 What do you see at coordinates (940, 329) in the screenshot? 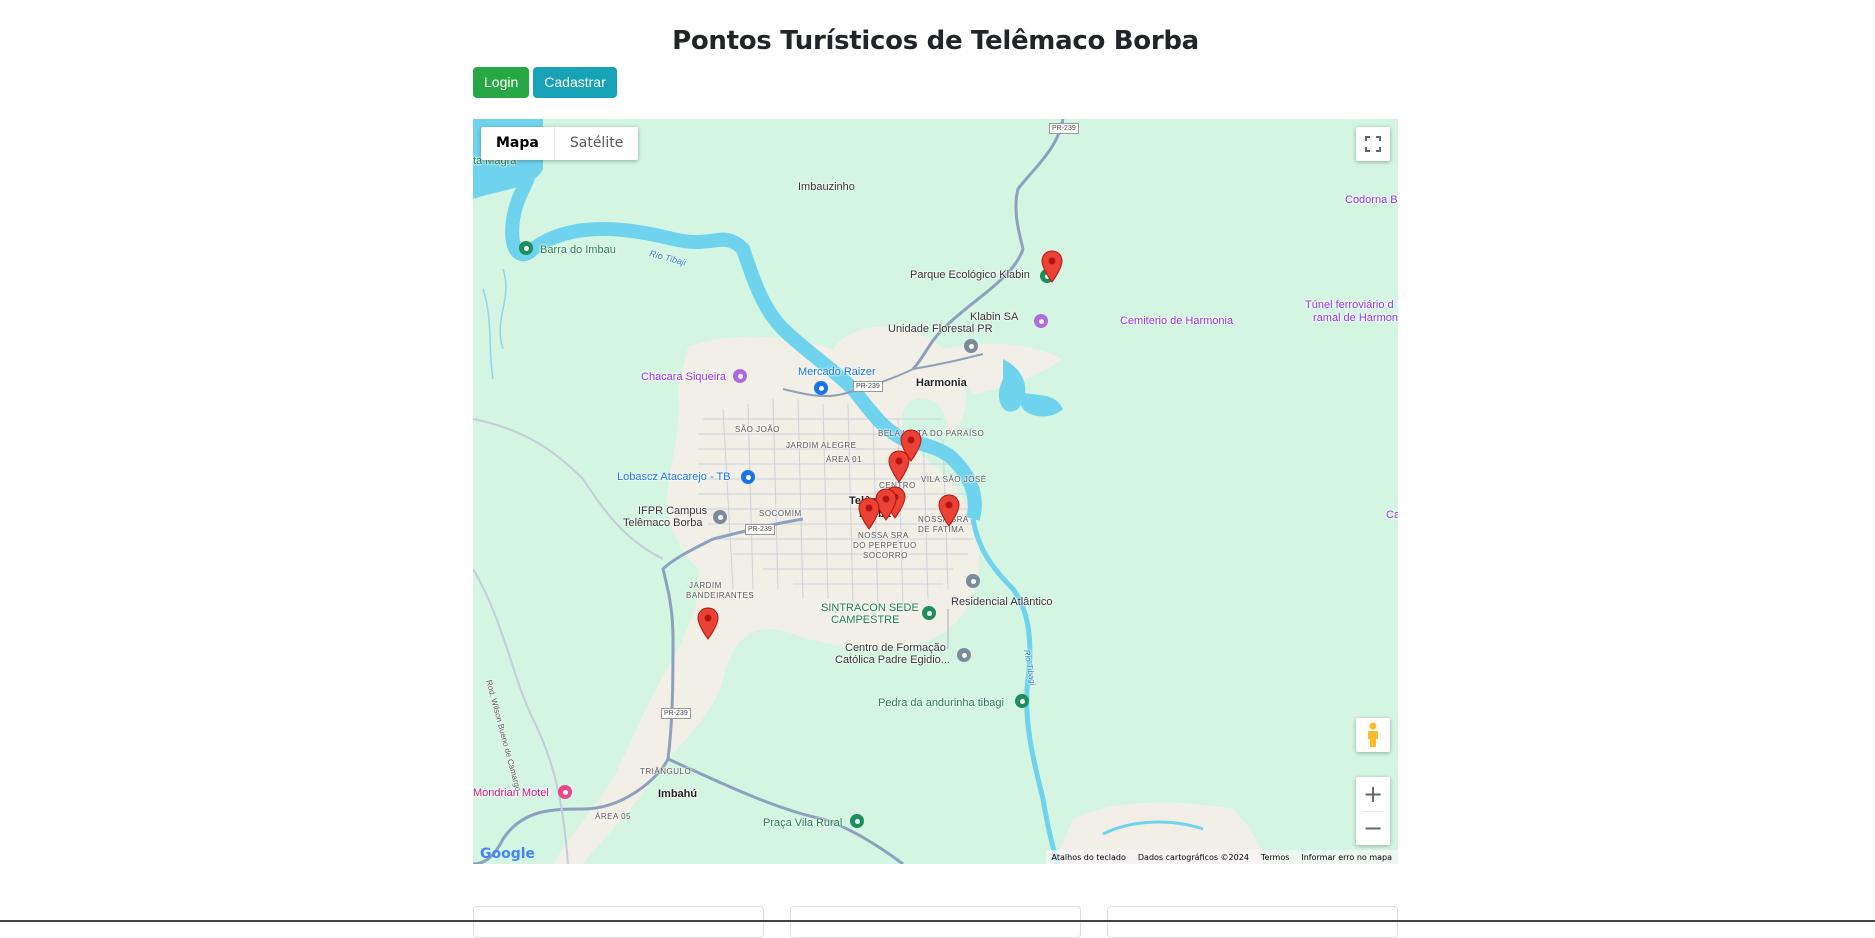
I see `label-unidade-florestal: Unidade Florestal PR` at bounding box center [940, 329].